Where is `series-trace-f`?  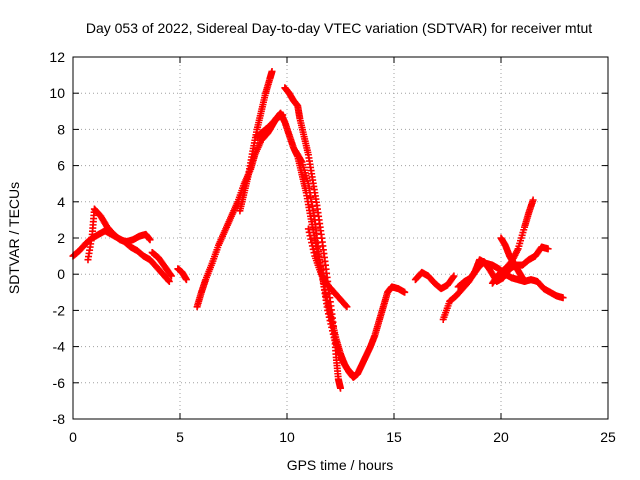
series-trace-f is located at coordinates (256, 141).